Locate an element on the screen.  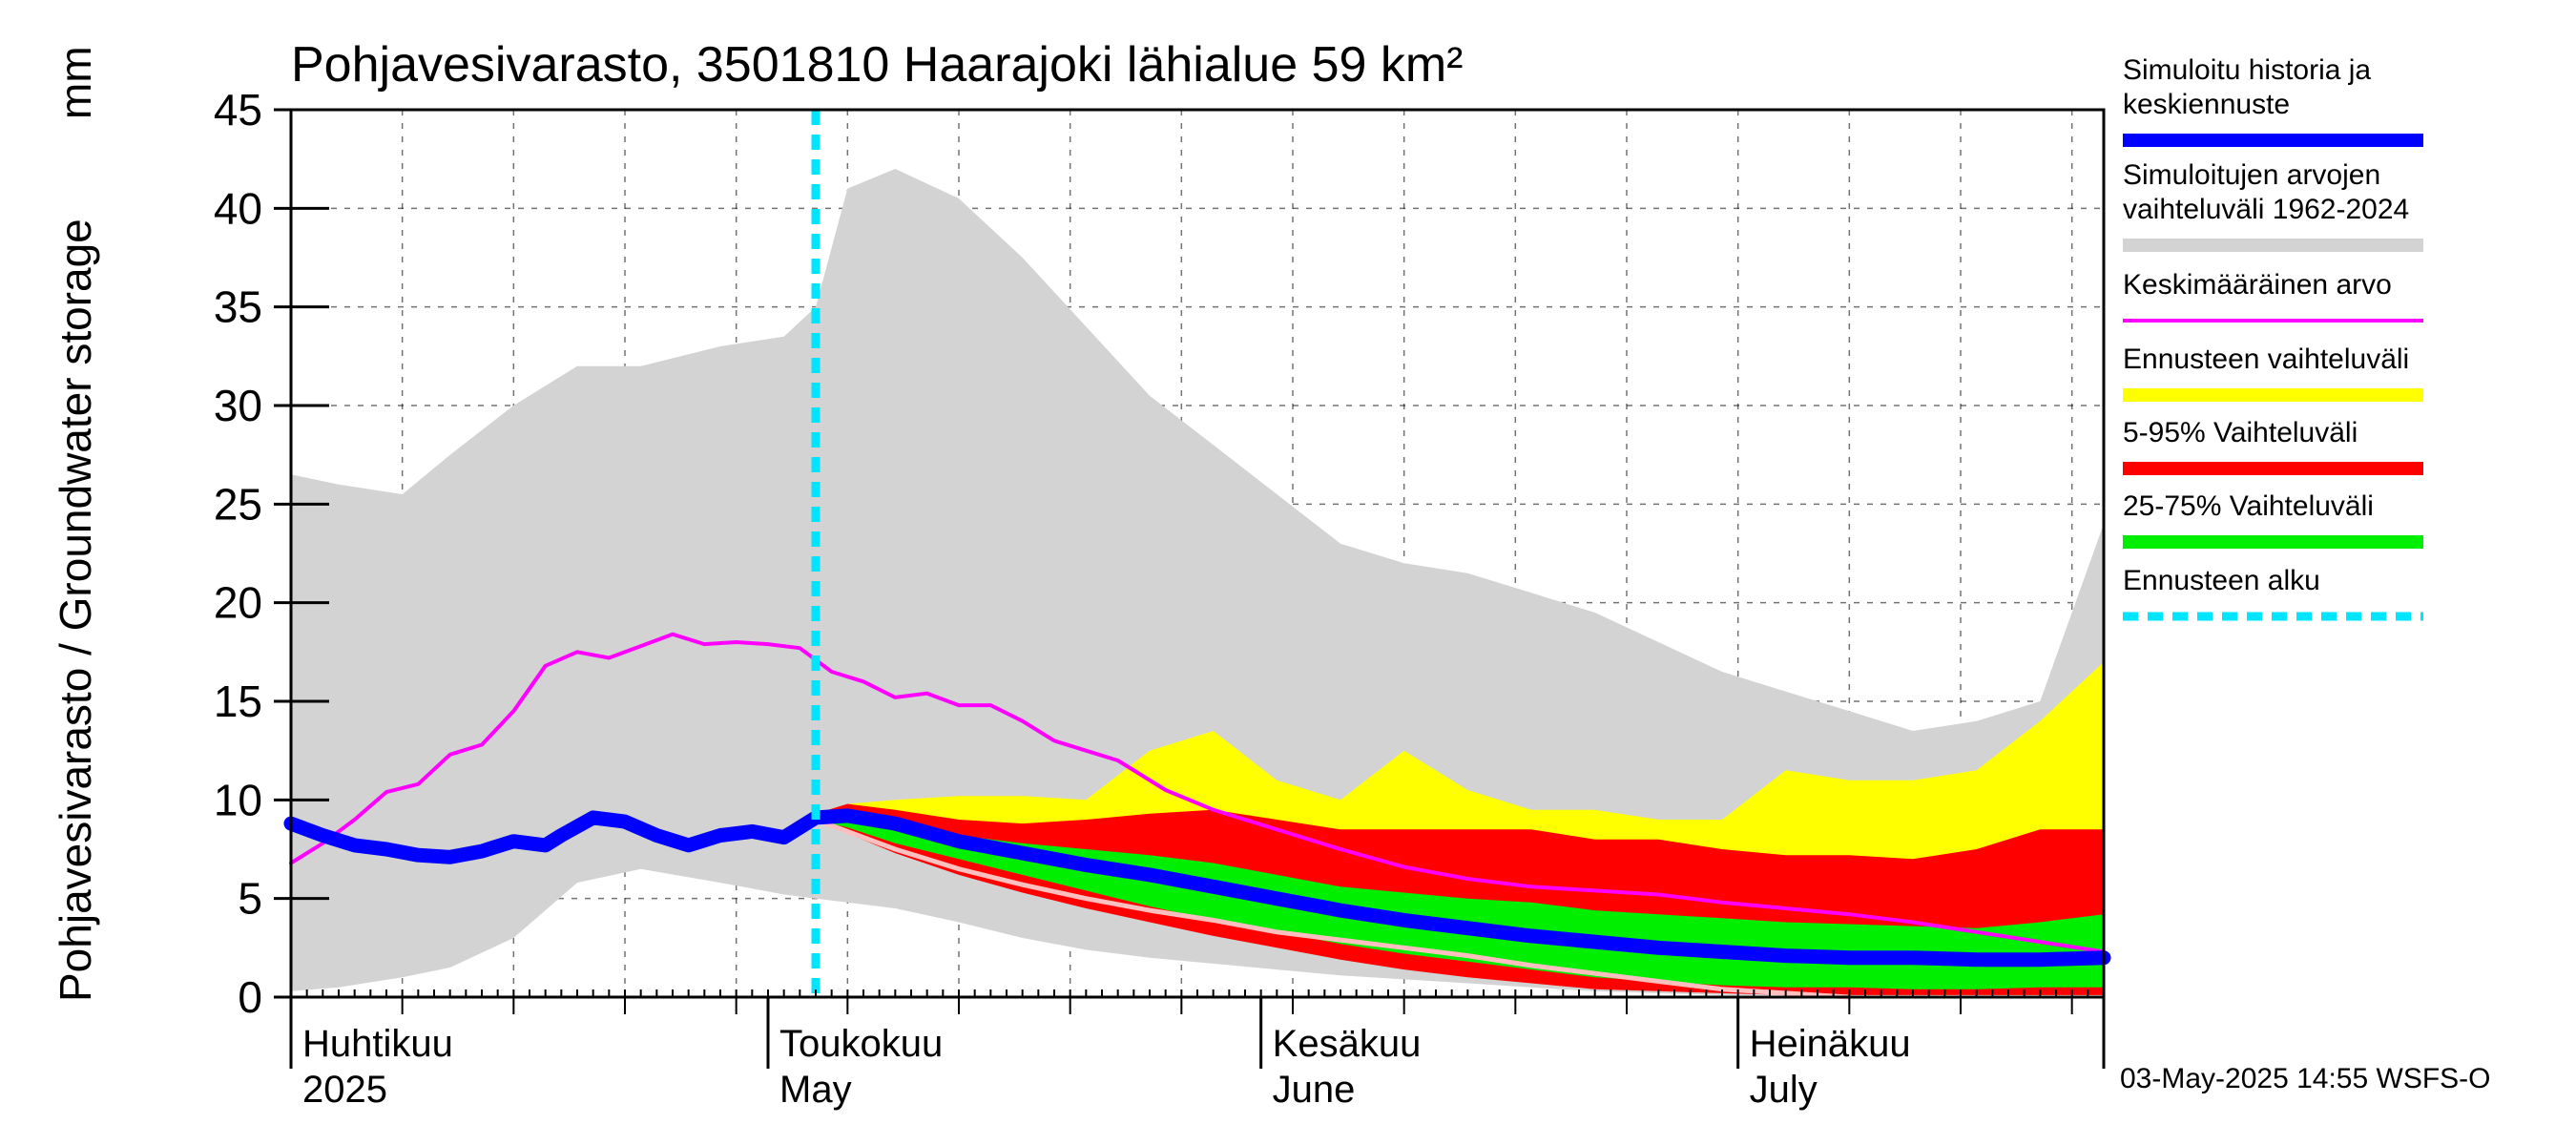
x-month-label-en: May is located at coordinates (815, 1090).